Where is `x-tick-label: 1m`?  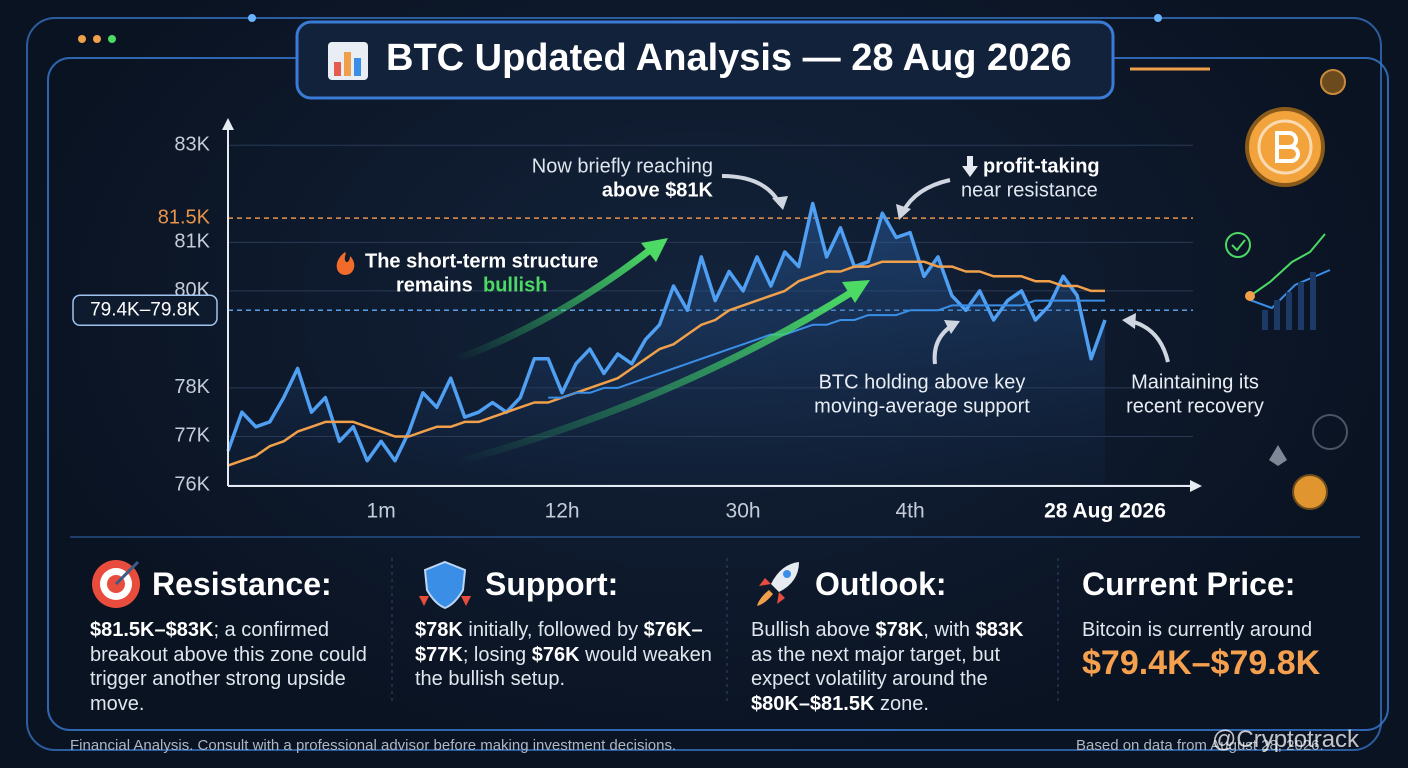 x-tick-label: 1m is located at coordinates (381, 511).